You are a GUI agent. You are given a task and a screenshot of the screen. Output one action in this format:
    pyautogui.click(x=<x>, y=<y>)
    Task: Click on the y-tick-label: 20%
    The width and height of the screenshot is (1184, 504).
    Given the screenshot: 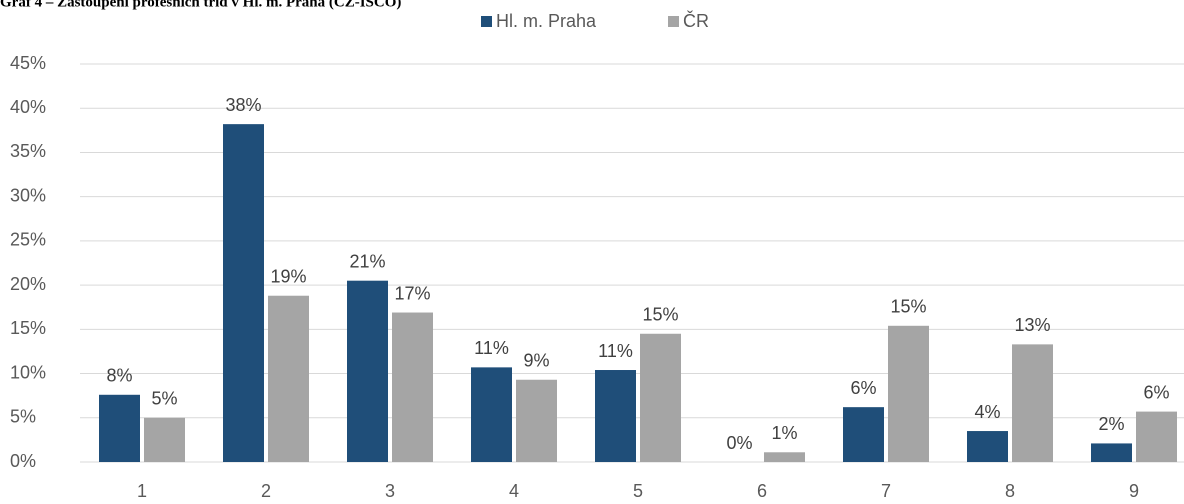 What is the action you would take?
    pyautogui.click(x=28, y=284)
    